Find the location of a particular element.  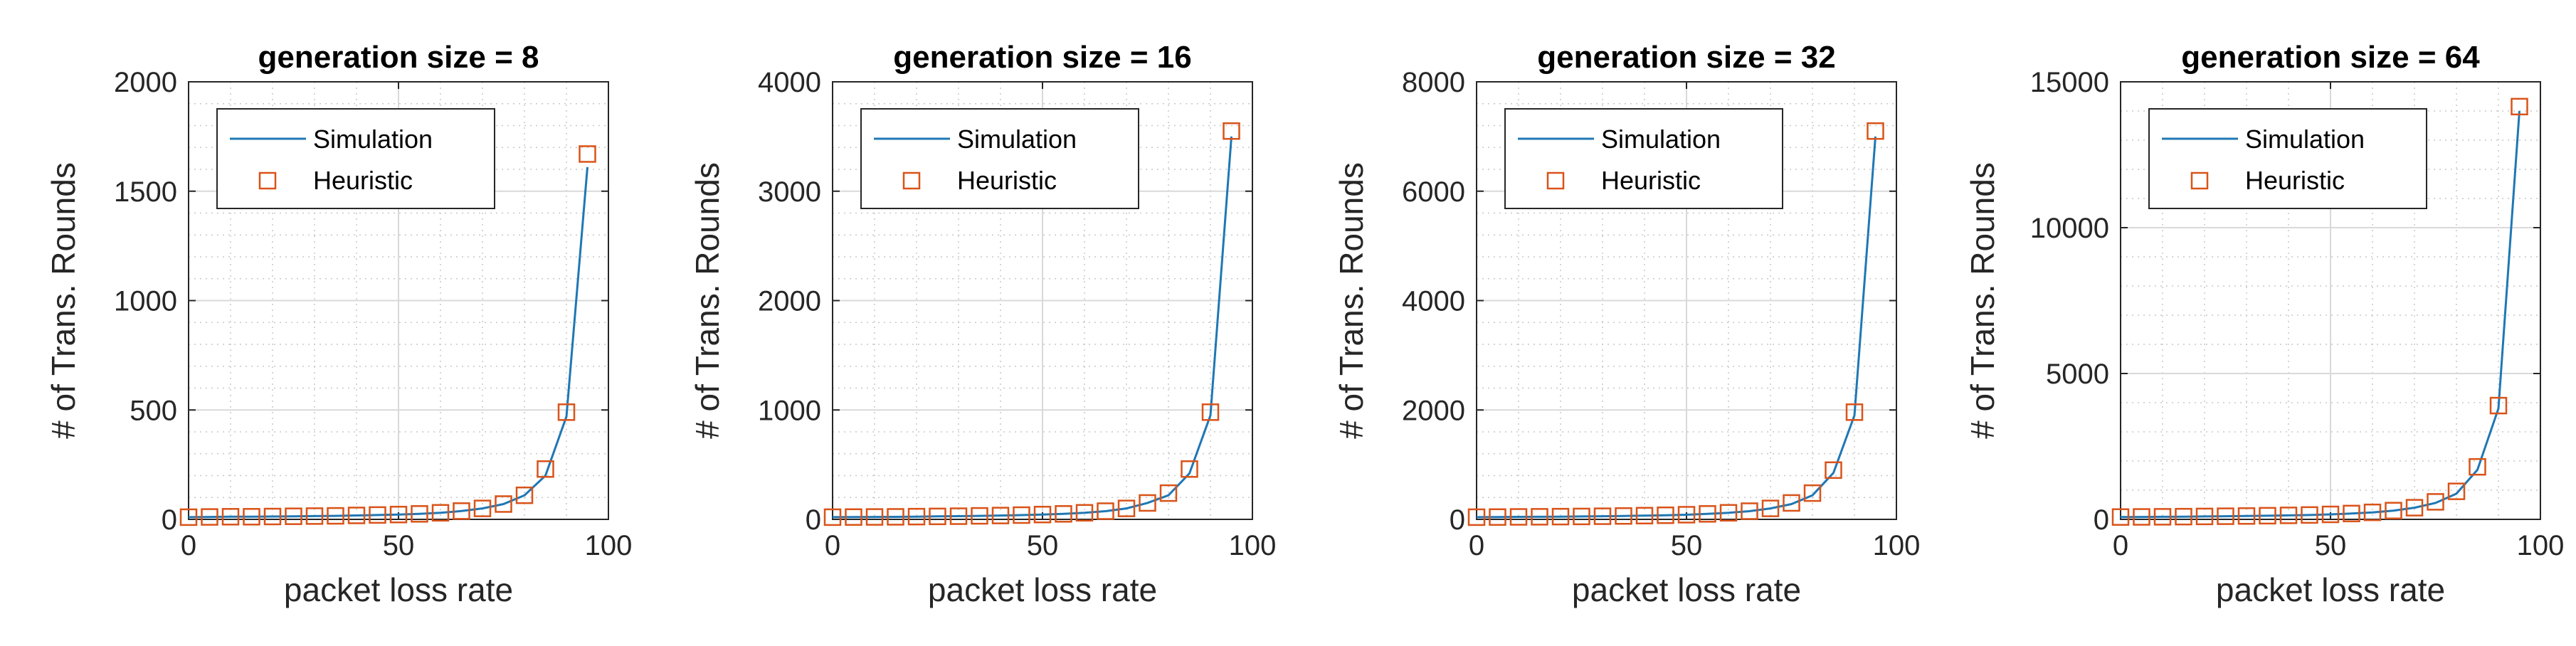

y-tick-label: 5000 is located at coordinates (2077, 374).